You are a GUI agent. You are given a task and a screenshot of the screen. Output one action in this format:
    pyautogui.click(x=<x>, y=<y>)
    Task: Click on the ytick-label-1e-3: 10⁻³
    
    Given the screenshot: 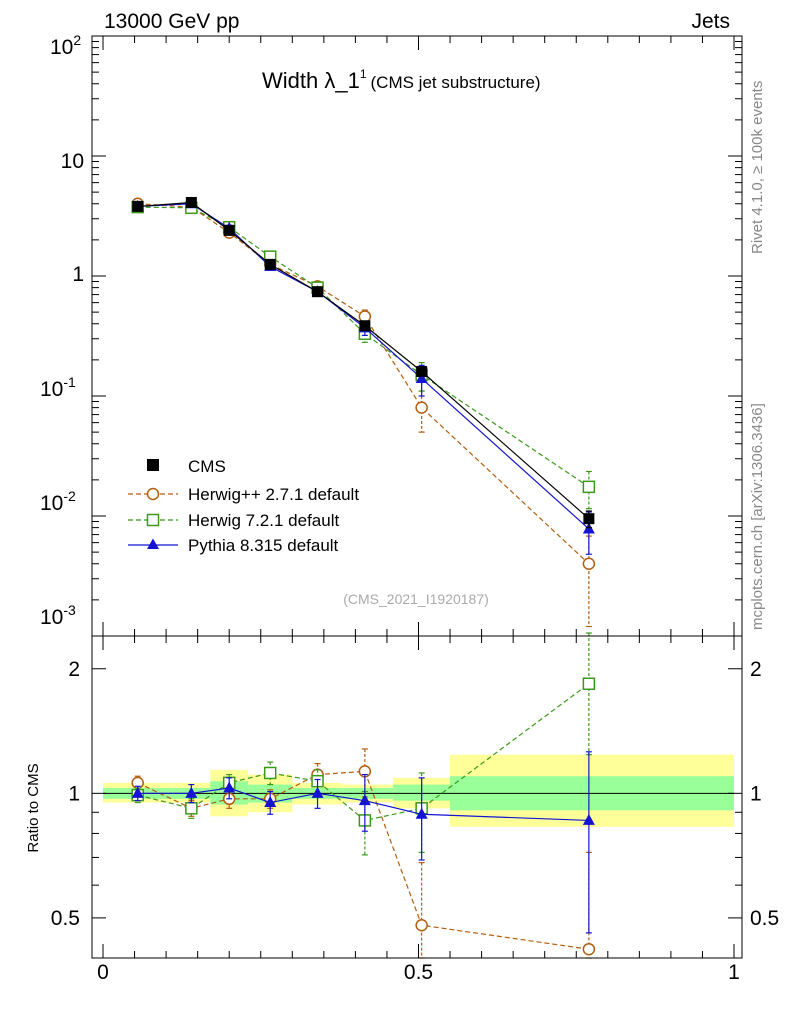 What is the action you would take?
    pyautogui.click(x=58, y=615)
    